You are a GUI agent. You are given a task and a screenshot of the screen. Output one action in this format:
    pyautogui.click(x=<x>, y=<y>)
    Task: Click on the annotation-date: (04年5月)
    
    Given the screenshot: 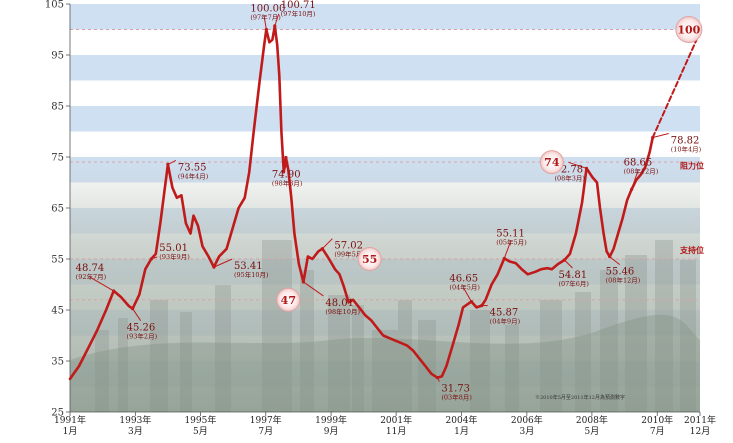 What is the action you would take?
    pyautogui.click(x=464, y=287)
    